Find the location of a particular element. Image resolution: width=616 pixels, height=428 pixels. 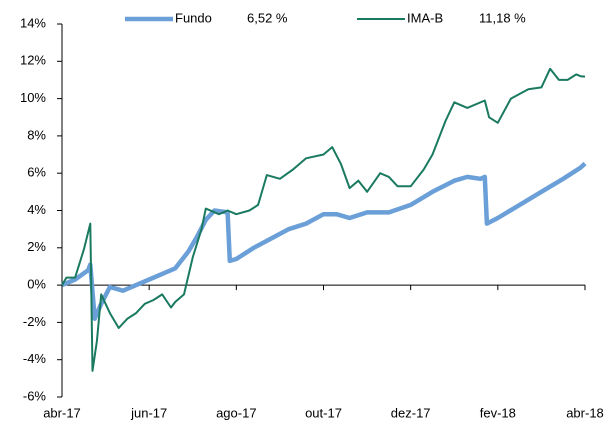

y-tick-label: -4% is located at coordinates (35, 358).